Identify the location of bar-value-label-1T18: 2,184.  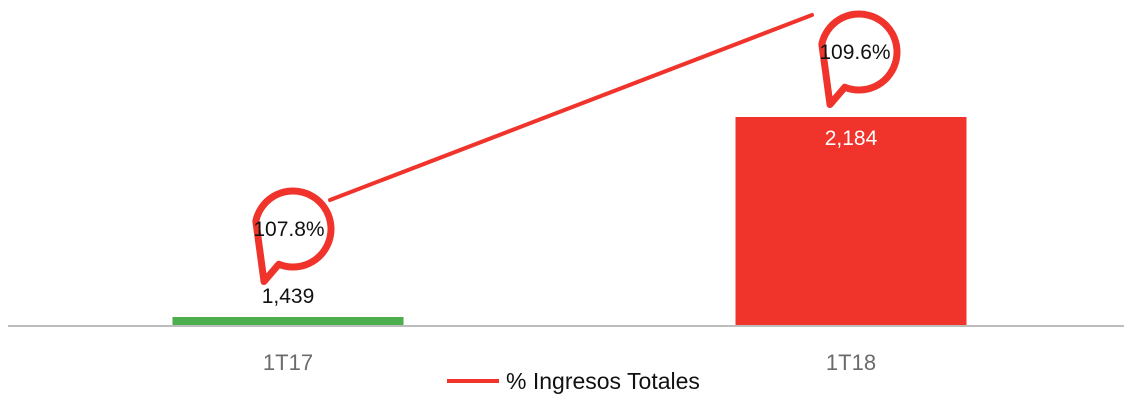
(851, 138).